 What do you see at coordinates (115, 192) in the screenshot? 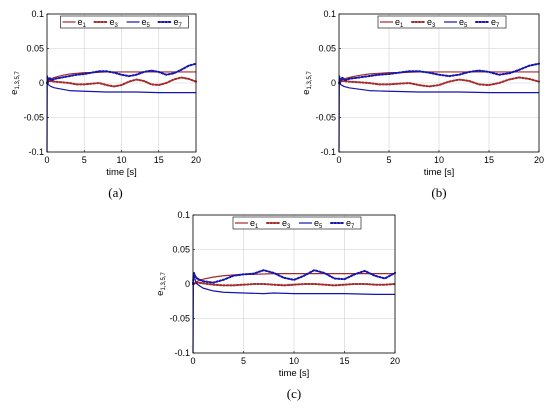
I see `panel-caption: (a)` at bounding box center [115, 192].